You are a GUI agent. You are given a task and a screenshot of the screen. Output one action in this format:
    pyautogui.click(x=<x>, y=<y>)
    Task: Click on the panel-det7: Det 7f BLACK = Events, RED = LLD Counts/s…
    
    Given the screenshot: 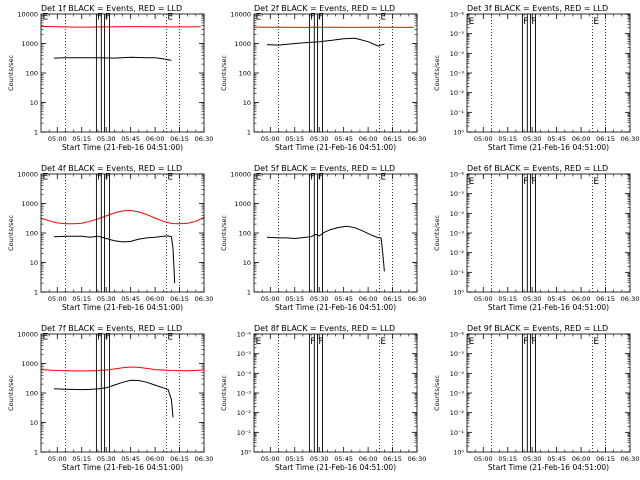 What is the action you would take?
    pyautogui.click(x=110, y=398)
    